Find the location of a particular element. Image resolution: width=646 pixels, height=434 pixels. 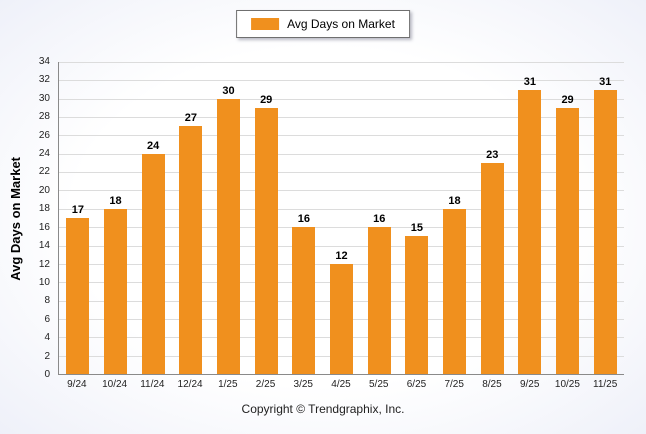

y-tick-label: 0 is located at coordinates (47, 374).